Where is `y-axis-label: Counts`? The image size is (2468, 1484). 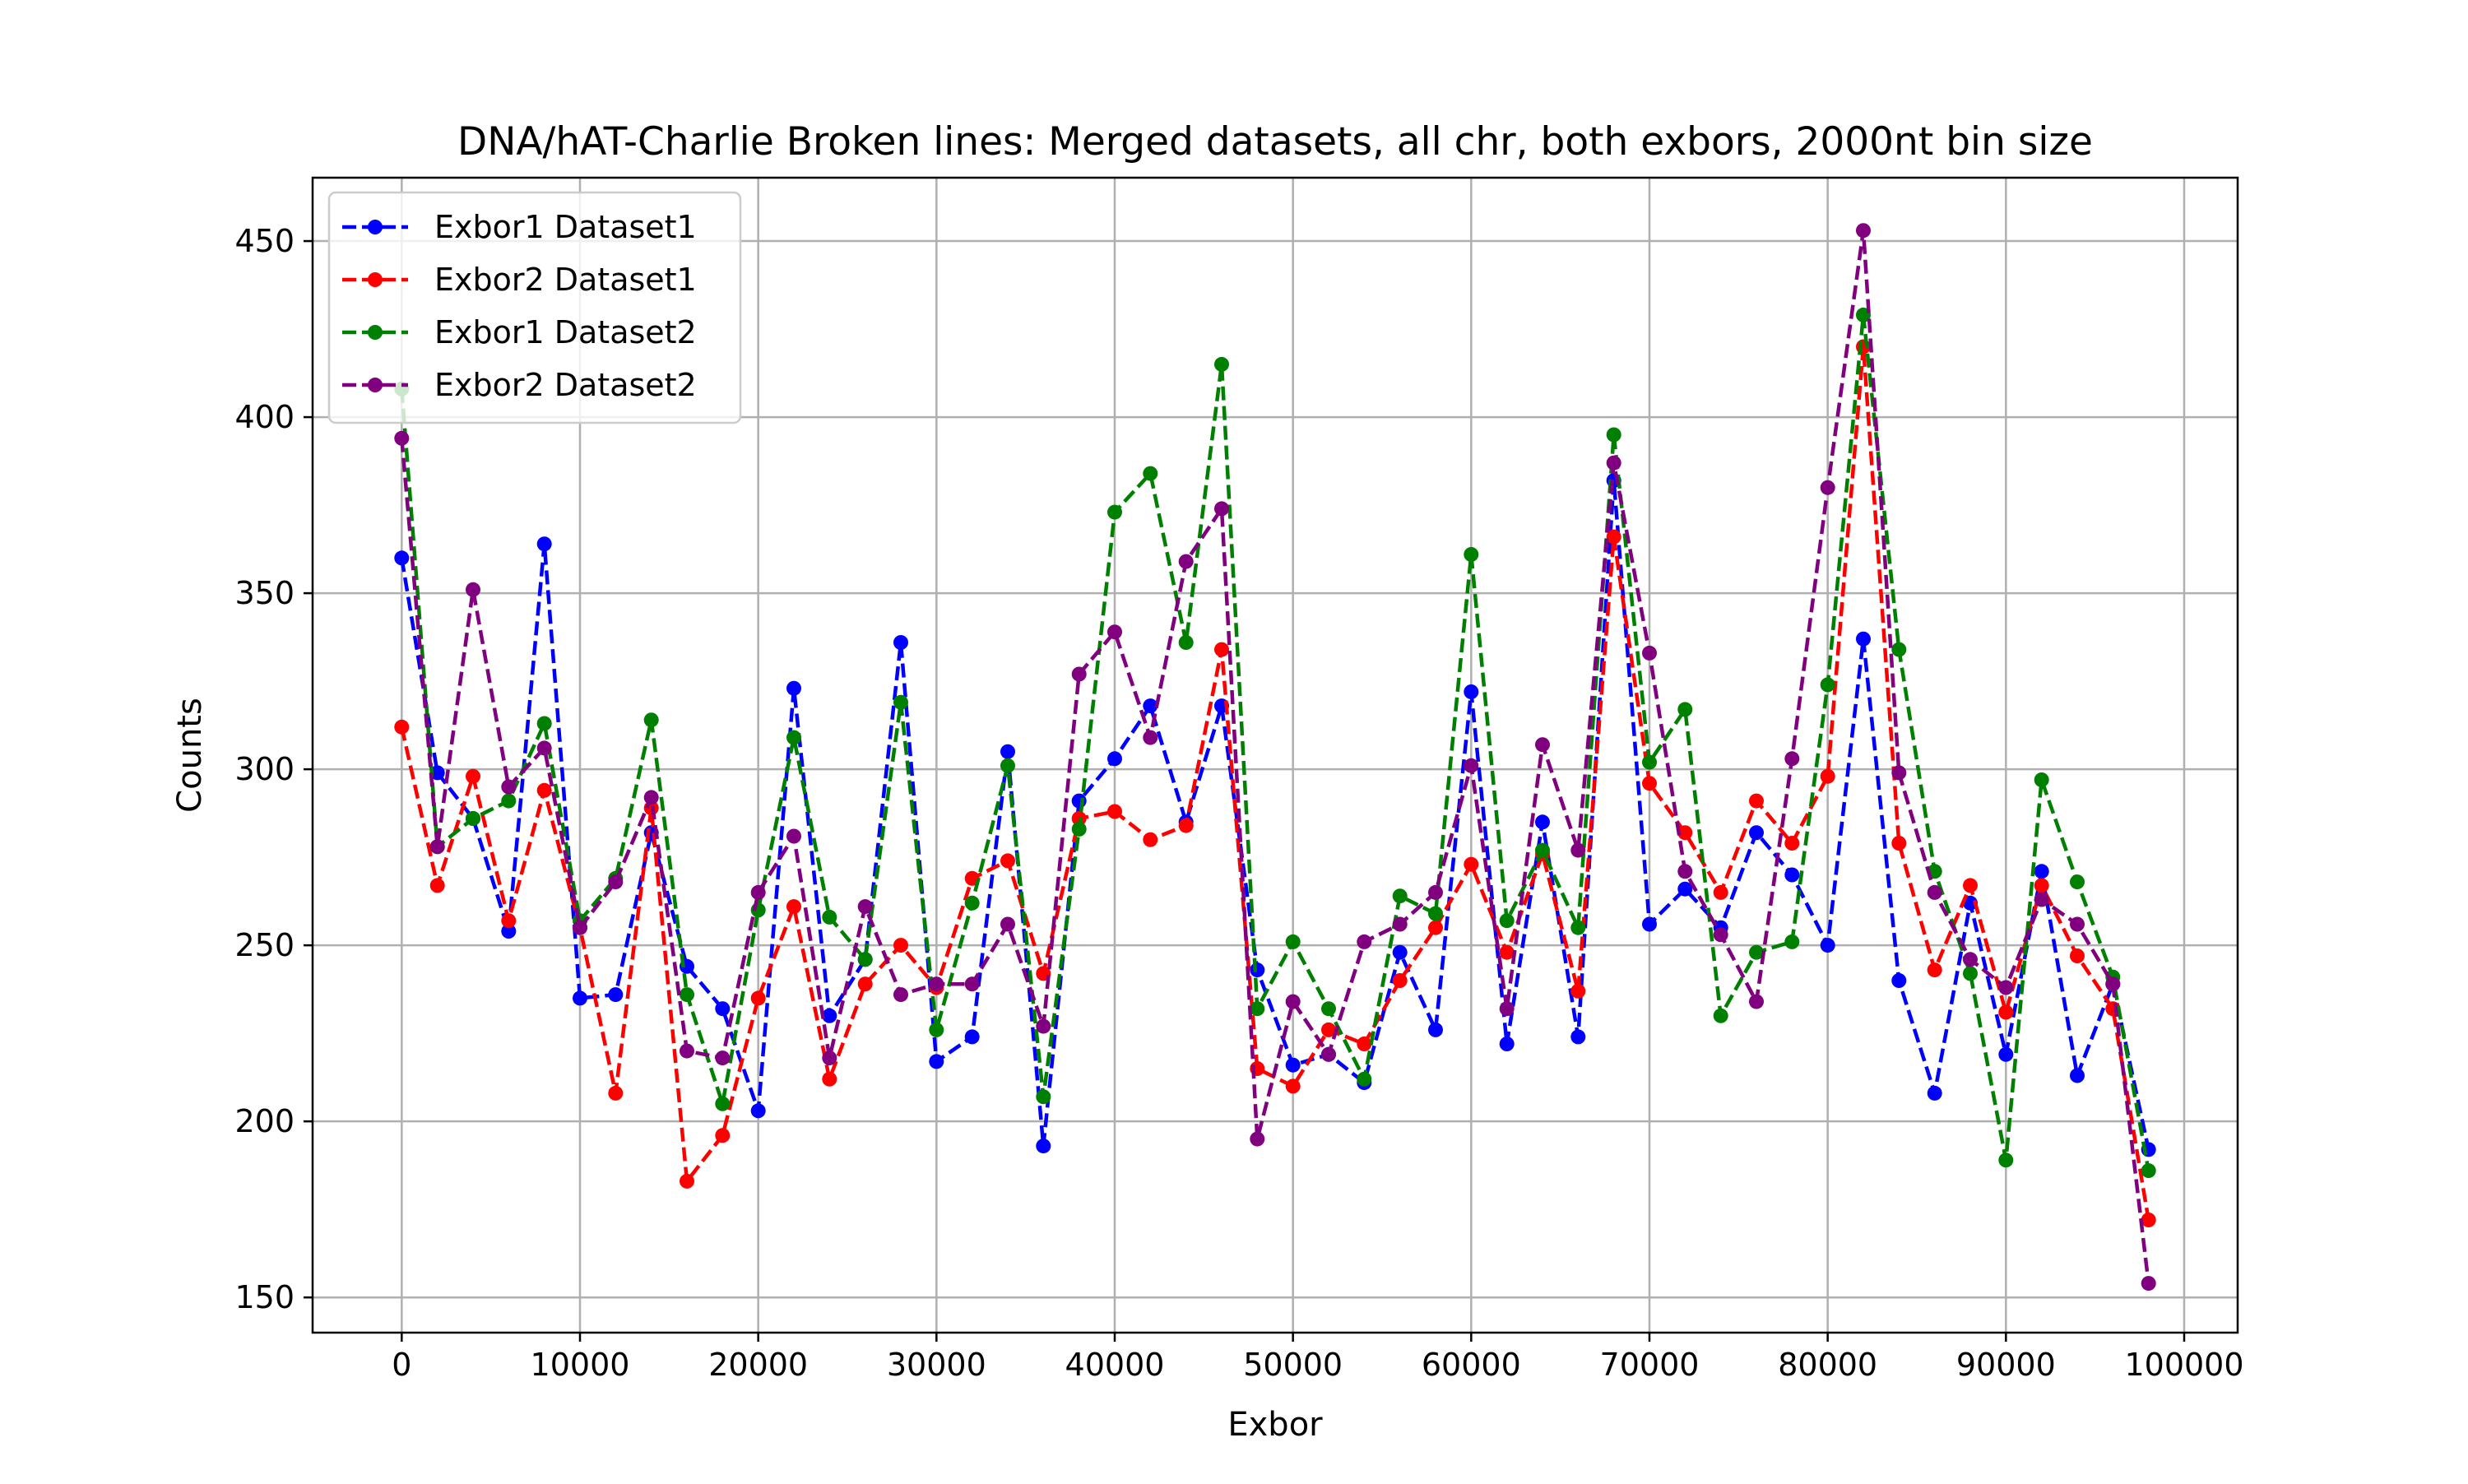 y-axis-label: Counts is located at coordinates (190, 755).